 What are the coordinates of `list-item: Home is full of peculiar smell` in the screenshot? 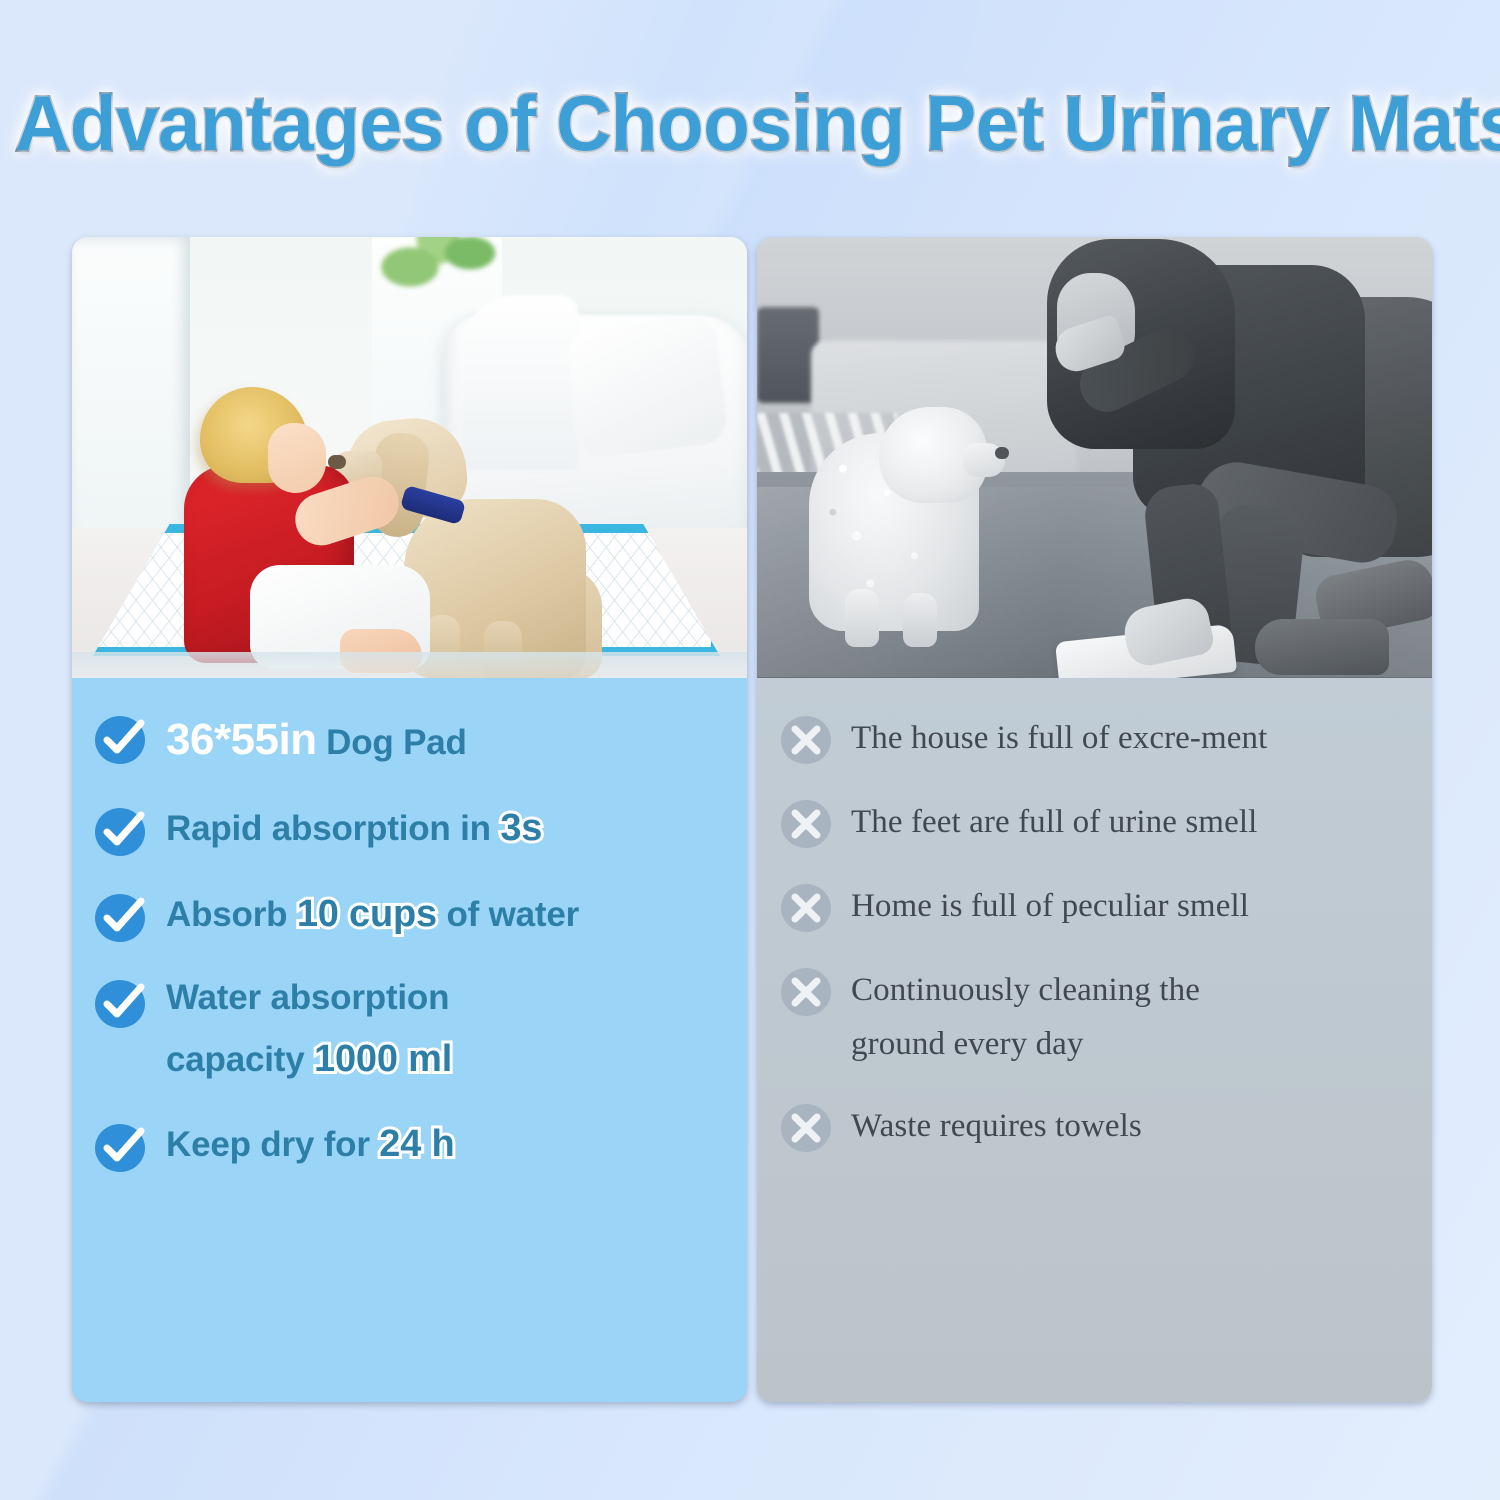 It's located at (1094, 904).